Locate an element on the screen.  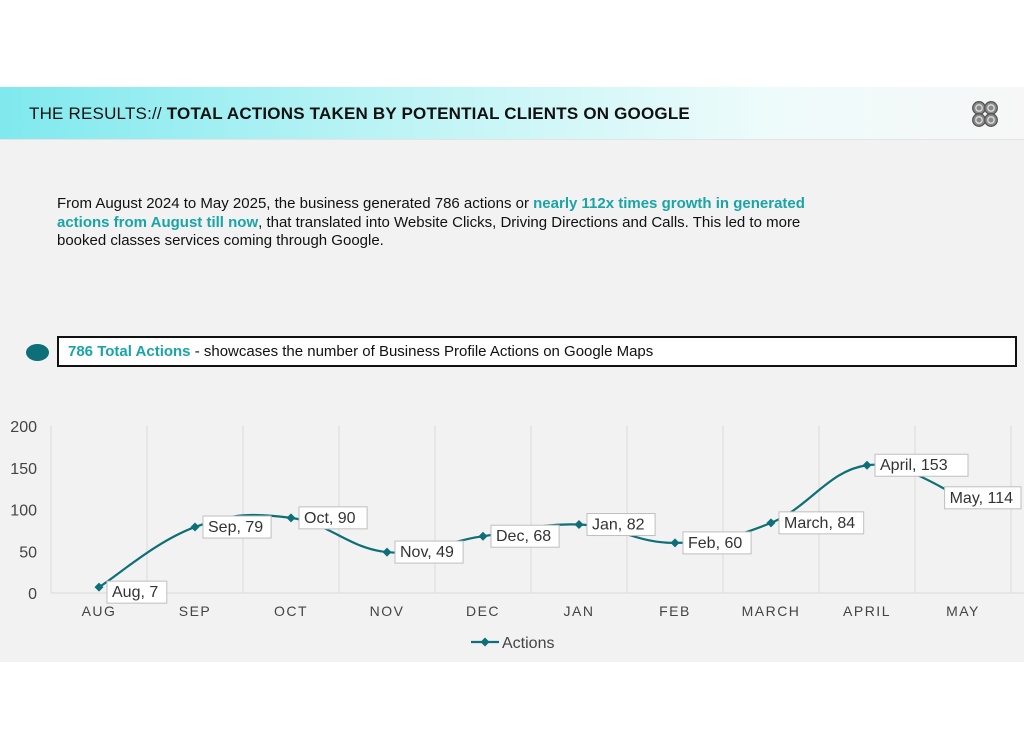
data-label-text: Oct, 90 is located at coordinates (330, 518).